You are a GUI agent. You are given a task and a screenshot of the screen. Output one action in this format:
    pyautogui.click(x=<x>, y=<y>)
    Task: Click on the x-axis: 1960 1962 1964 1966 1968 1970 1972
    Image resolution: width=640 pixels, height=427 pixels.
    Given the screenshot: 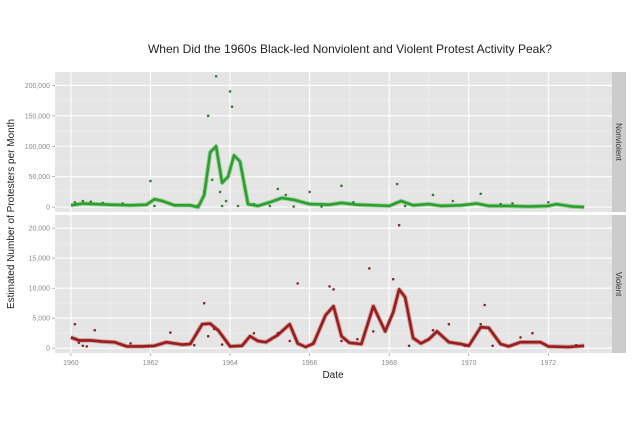 What is the action you would take?
    pyautogui.click(x=309, y=360)
    